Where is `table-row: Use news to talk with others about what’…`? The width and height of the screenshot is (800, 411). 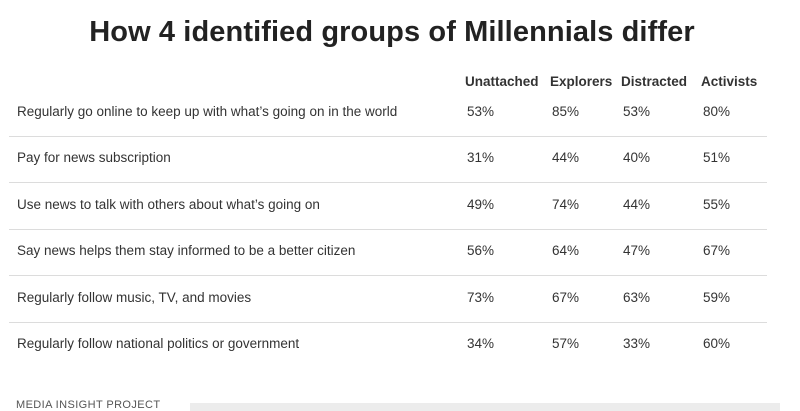 table-row: Use news to talk with others about what’… is located at coordinates (388, 206).